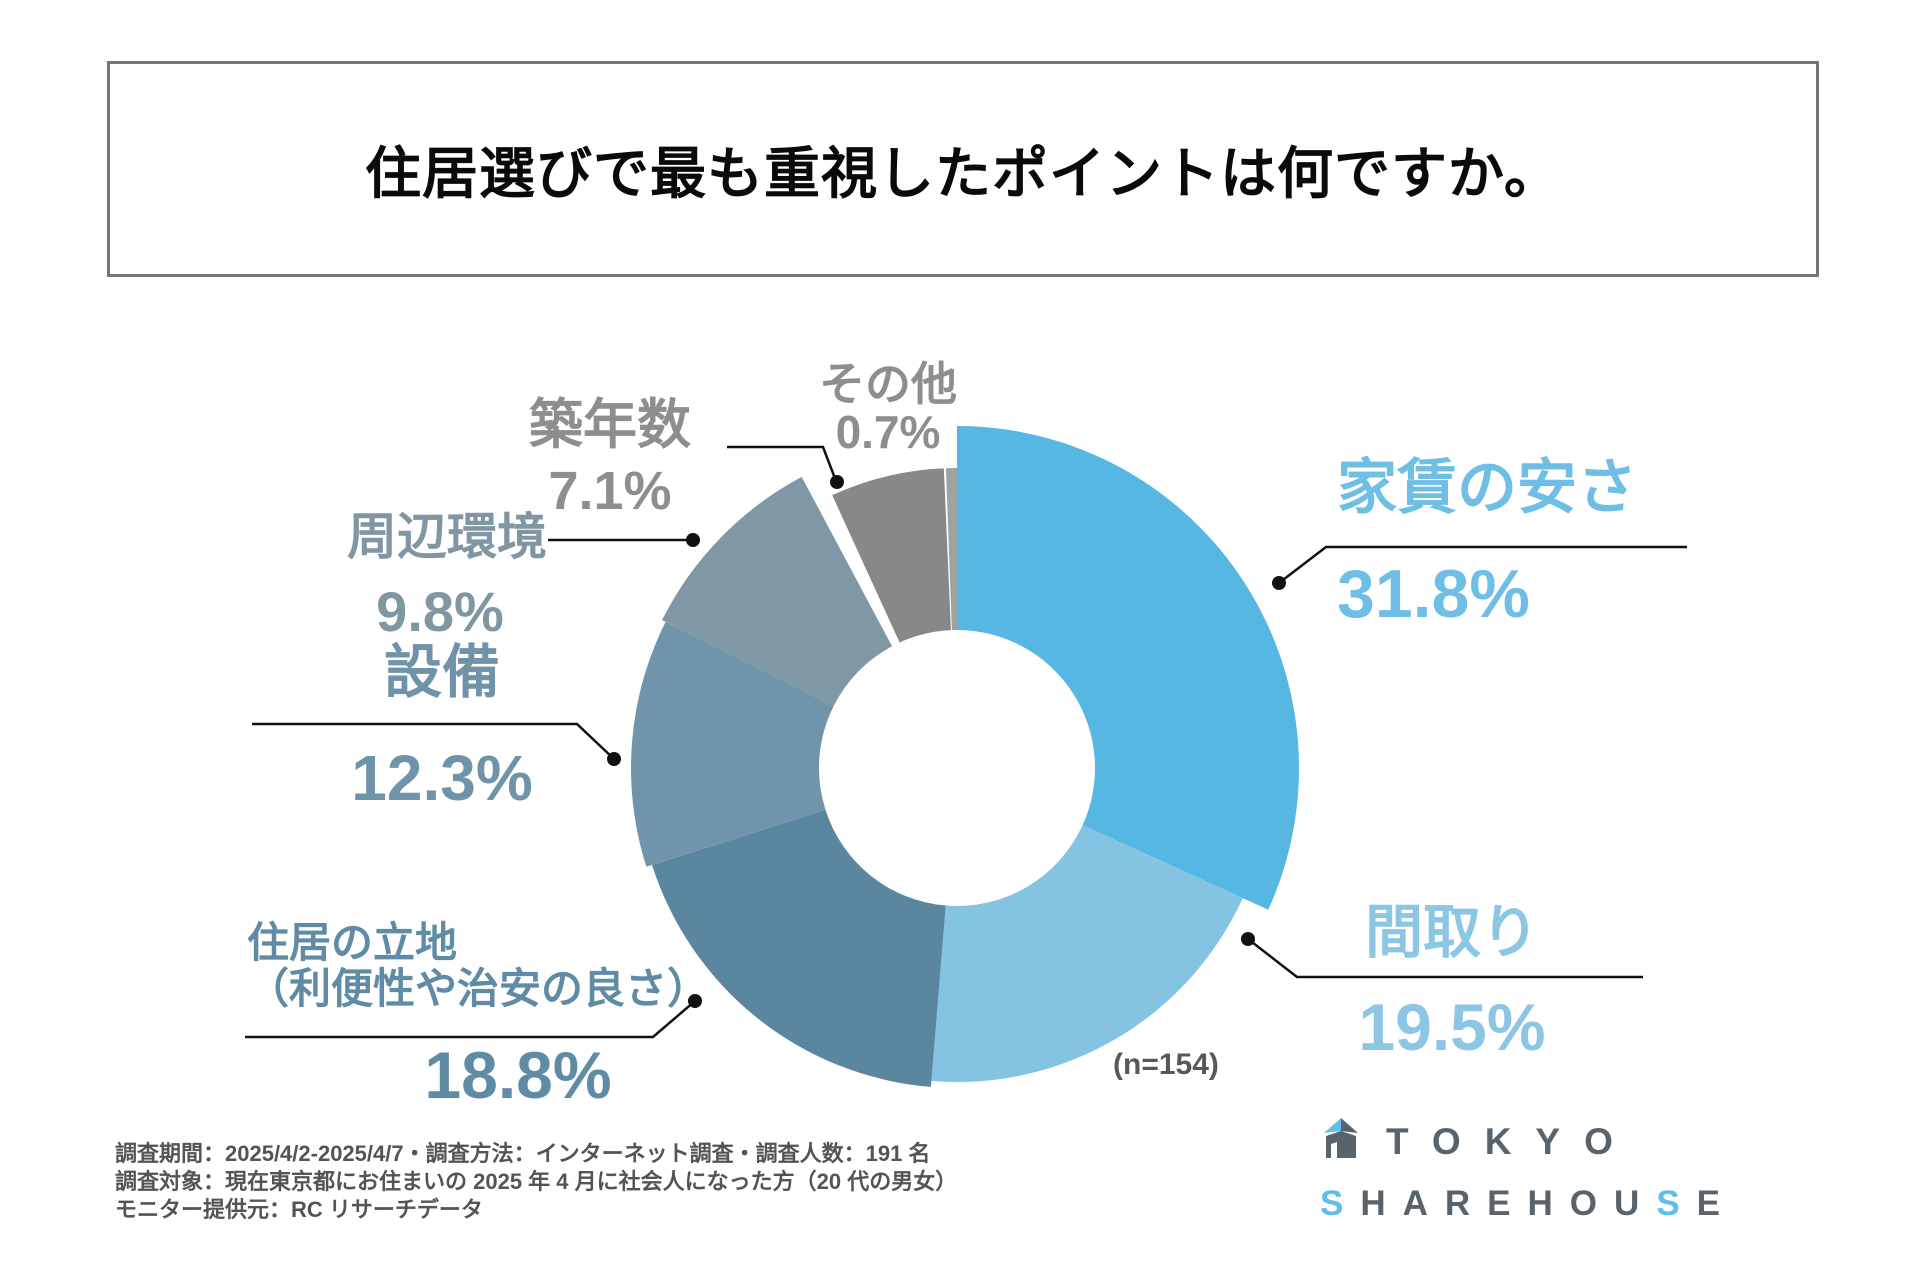 The width and height of the screenshot is (1920, 1280). What do you see at coordinates (518, 1075) in the screenshot?
I see `label-location-pct: 18.8%` at bounding box center [518, 1075].